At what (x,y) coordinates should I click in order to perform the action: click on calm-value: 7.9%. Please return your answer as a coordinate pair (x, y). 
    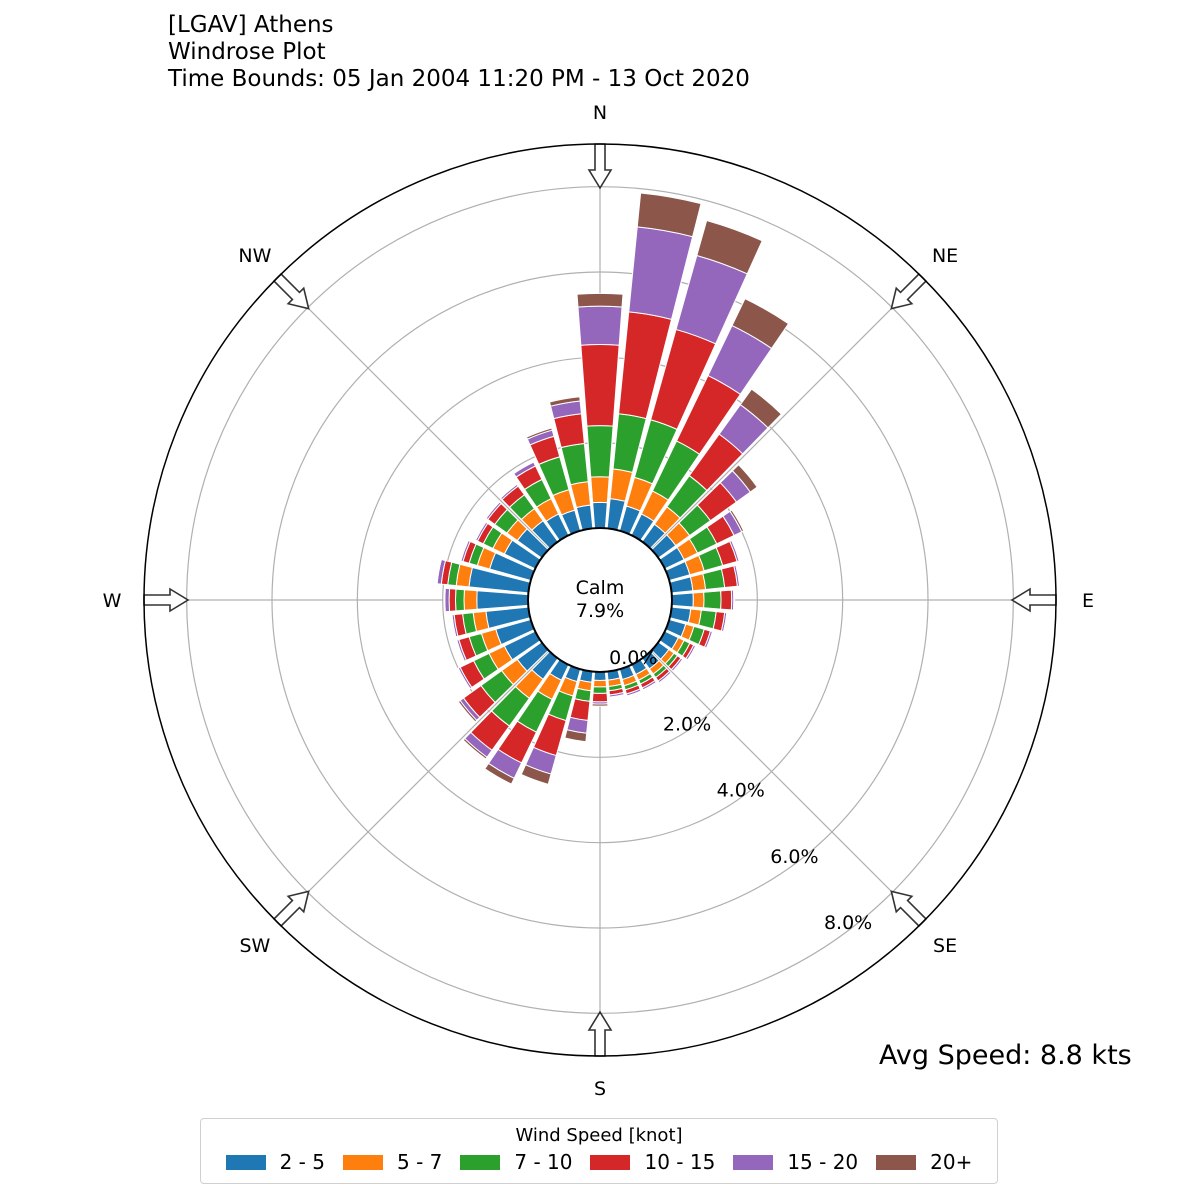
    Looking at the image, I should click on (600, 611).